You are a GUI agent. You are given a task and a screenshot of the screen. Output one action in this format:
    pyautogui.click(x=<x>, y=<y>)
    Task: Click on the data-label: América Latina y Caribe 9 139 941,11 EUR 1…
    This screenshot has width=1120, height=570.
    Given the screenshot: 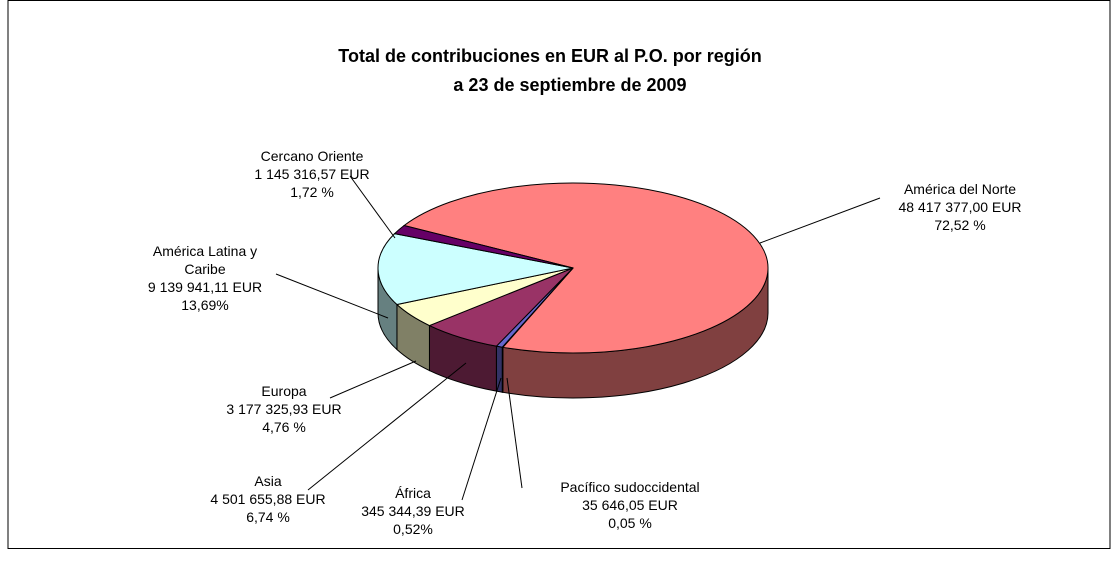 What is the action you would take?
    pyautogui.click(x=205, y=278)
    